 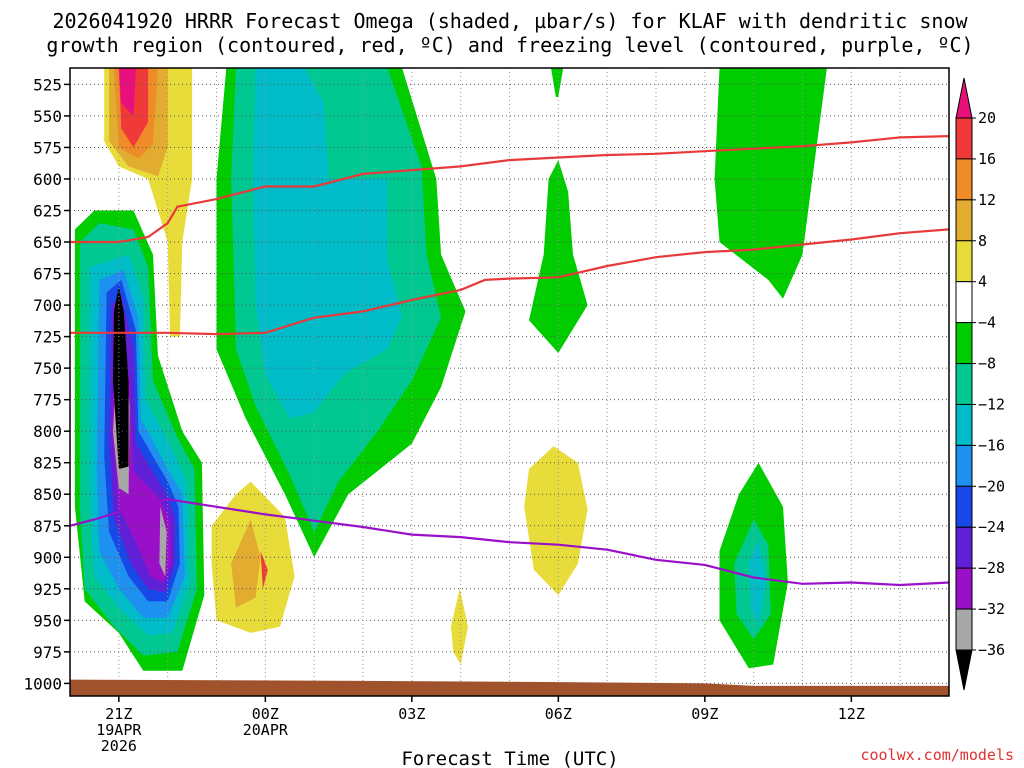 What do you see at coordinates (987, 118) in the screenshot?
I see `colorbar-label: 20` at bounding box center [987, 118].